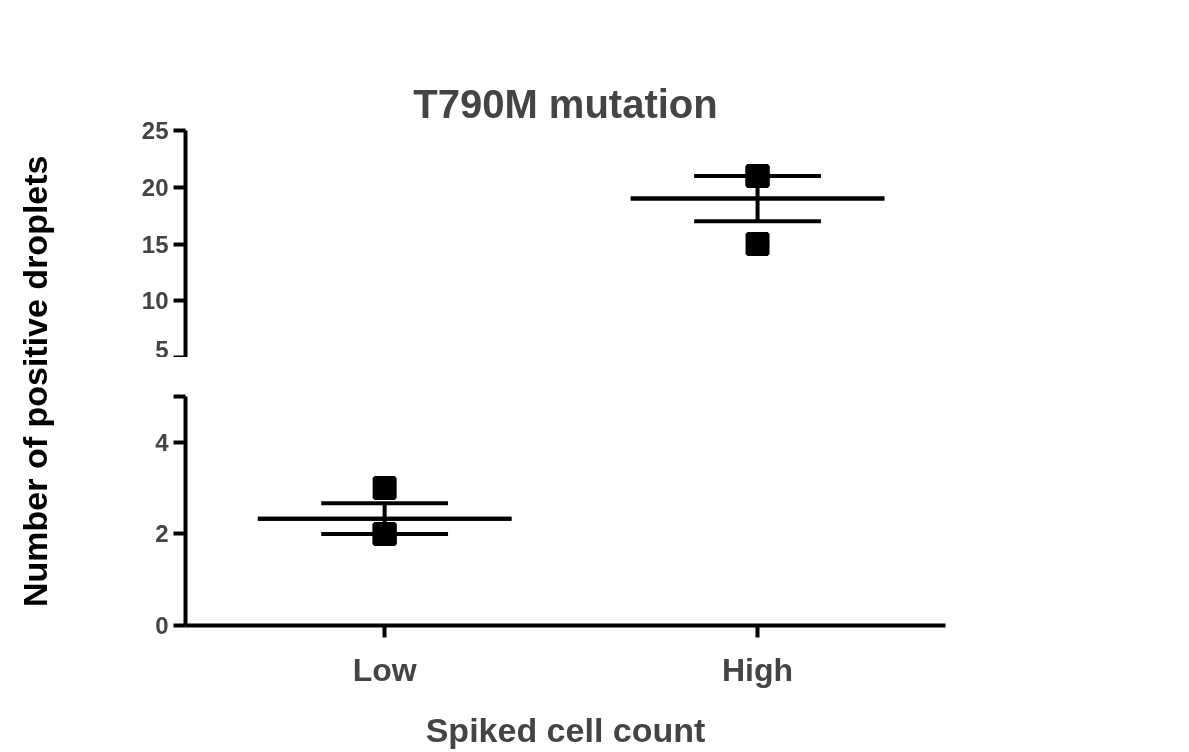 The width and height of the screenshot is (1189, 752). What do you see at coordinates (155, 187) in the screenshot?
I see `y-tick-label: 20` at bounding box center [155, 187].